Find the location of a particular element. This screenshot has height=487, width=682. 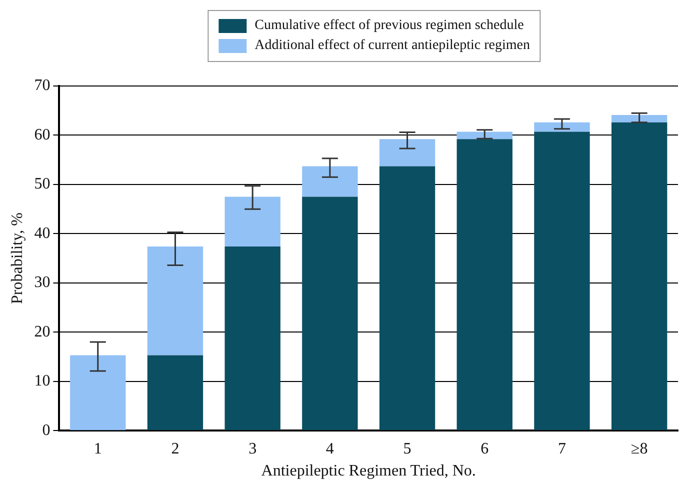

y-tick-label: 60 is located at coordinates (42, 135).